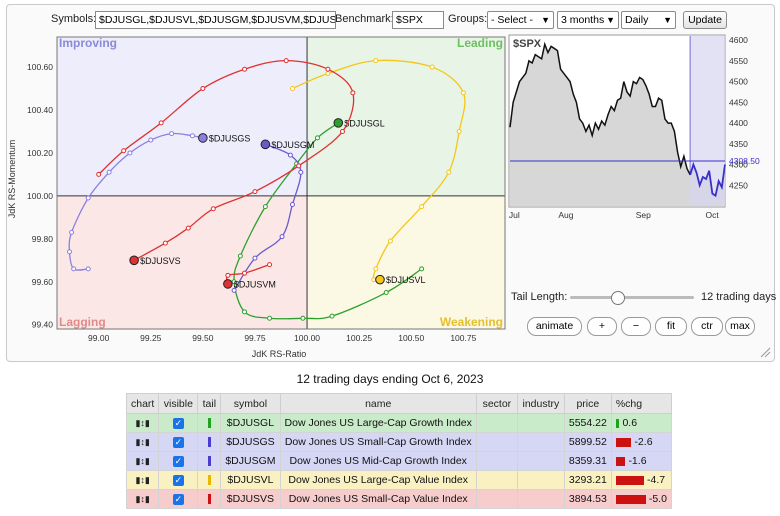 The width and height of the screenshot is (780, 516). Describe the element at coordinates (587, 403) in the screenshot. I see `col-price: price` at that location.